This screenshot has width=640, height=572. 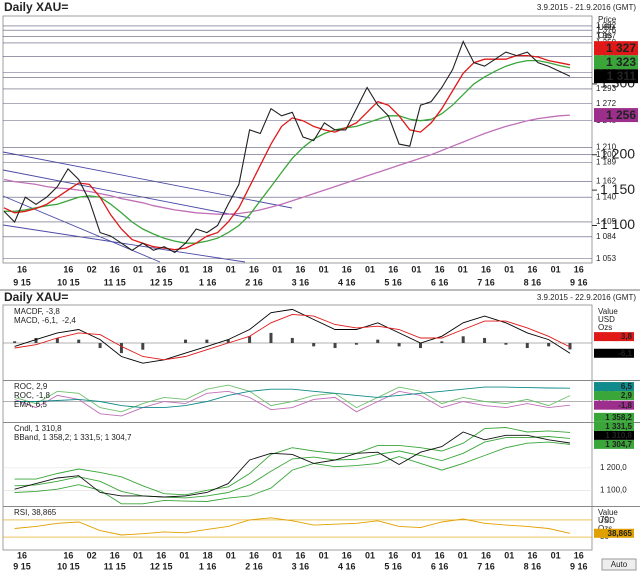 What do you see at coordinates (115, 566) in the screenshot?
I see `x-period-label: 11 15` at bounding box center [115, 566].